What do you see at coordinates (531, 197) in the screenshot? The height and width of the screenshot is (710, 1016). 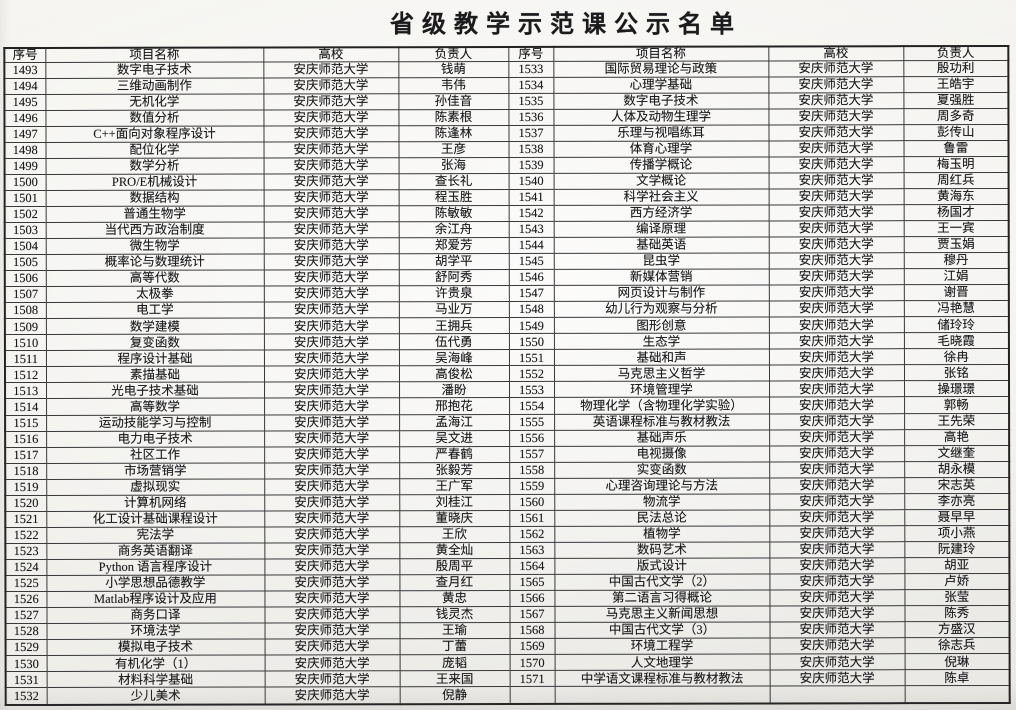 I see `cell-no: 1541` at bounding box center [531, 197].